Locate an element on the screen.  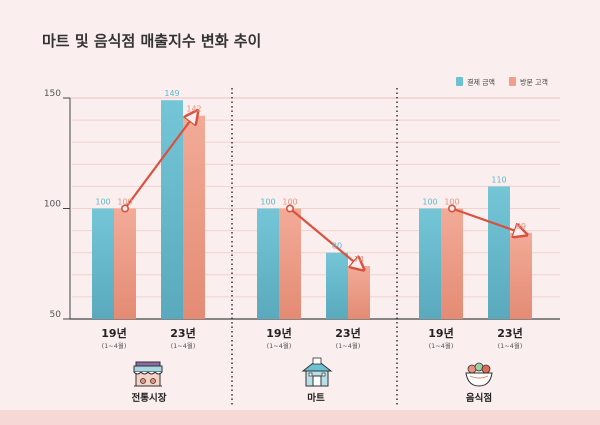
legend-swatch-payment is located at coordinates (459, 81).